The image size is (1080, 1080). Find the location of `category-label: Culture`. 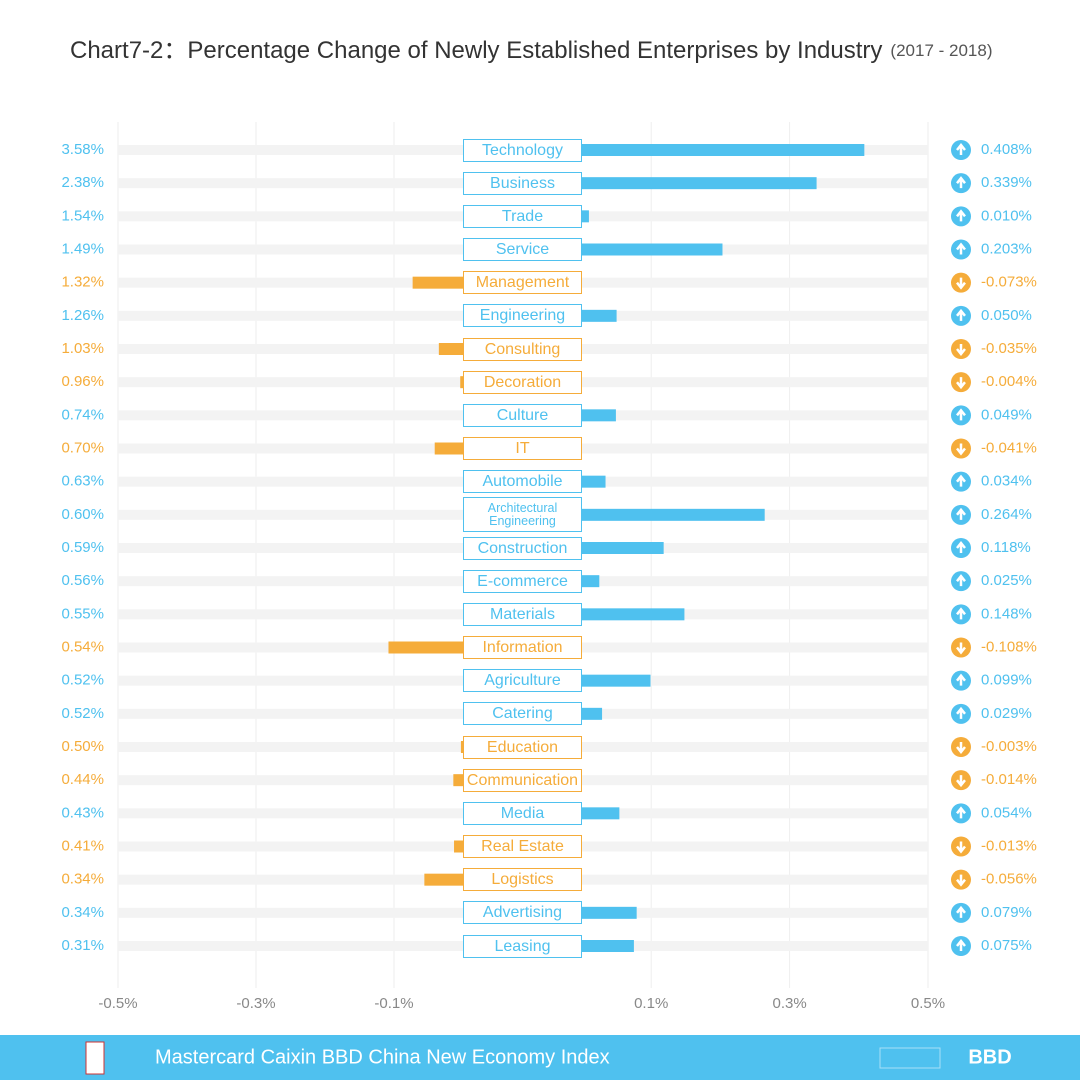

category-label: Culture is located at coordinates (522, 415).